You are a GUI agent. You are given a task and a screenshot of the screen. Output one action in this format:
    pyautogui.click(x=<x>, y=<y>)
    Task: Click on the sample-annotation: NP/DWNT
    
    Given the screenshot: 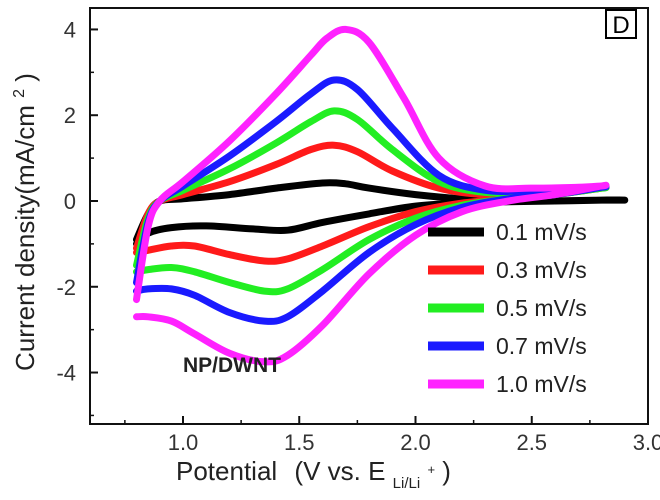 What is the action you would take?
    pyautogui.click(x=232, y=365)
    